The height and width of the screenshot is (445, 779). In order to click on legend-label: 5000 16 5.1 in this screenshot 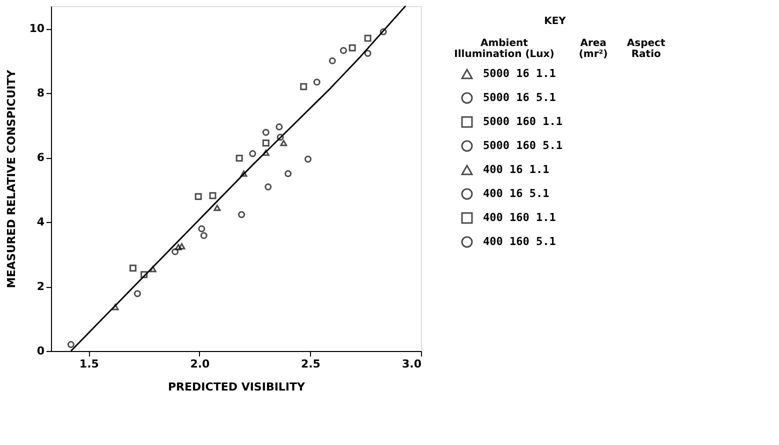, I will do `click(519, 97)`.